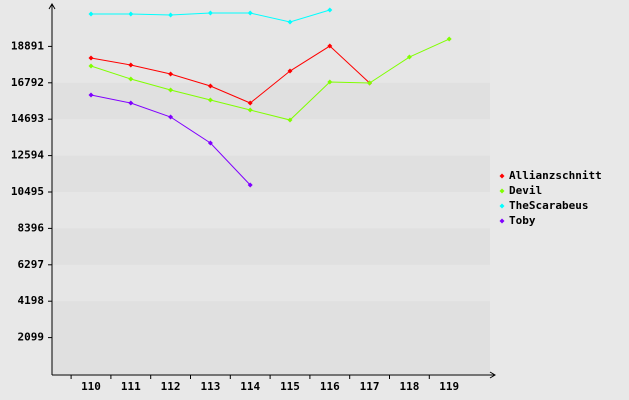  What do you see at coordinates (27, 155) in the screenshot?
I see `y-tick-label: 12594` at bounding box center [27, 155].